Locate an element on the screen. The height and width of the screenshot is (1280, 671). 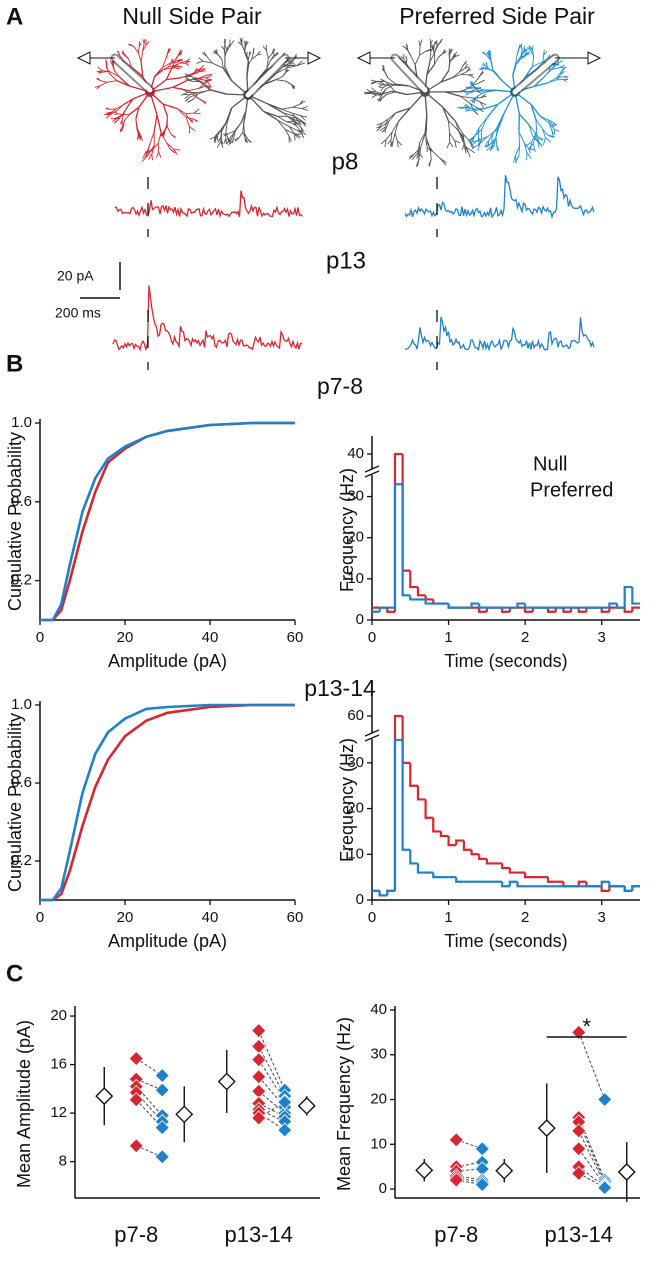
y-tick-label: 12 is located at coordinates (58, 1112).